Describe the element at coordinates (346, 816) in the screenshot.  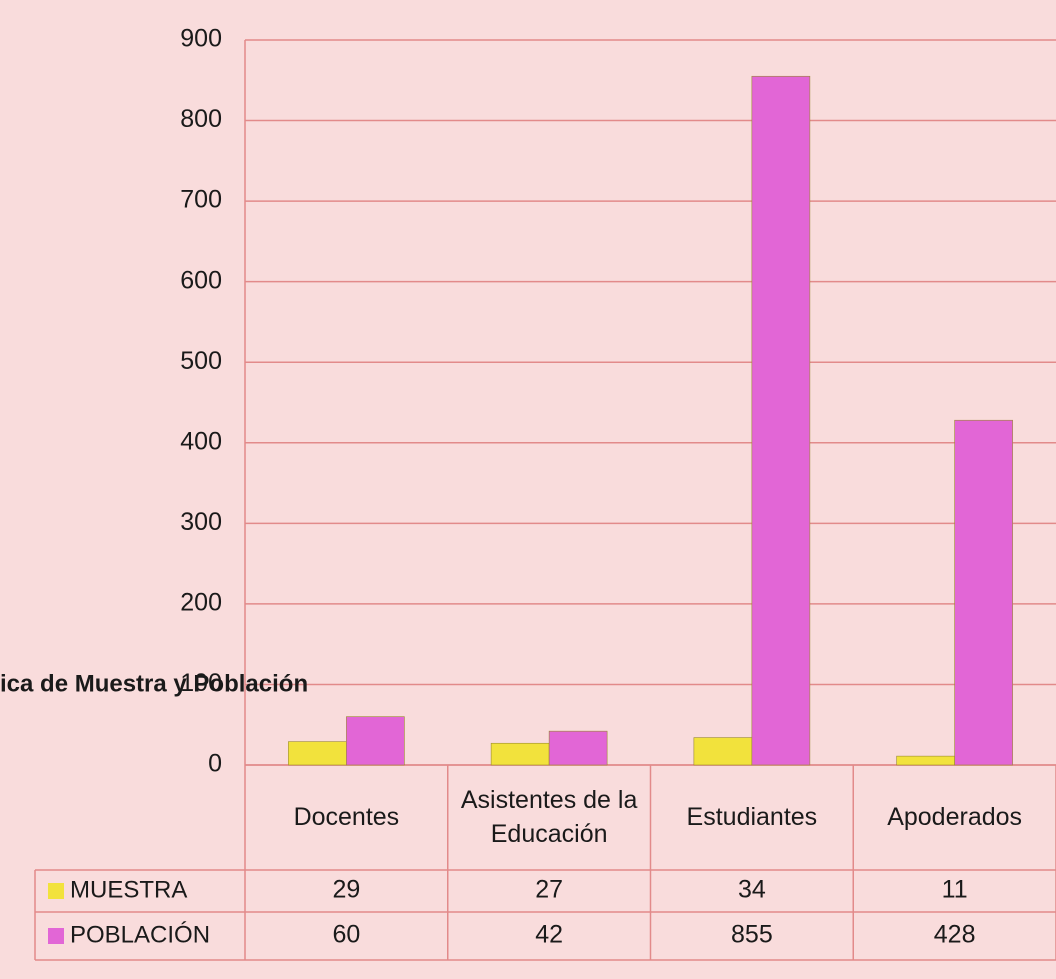
I see `x-tick-label: Docentes` at that location.